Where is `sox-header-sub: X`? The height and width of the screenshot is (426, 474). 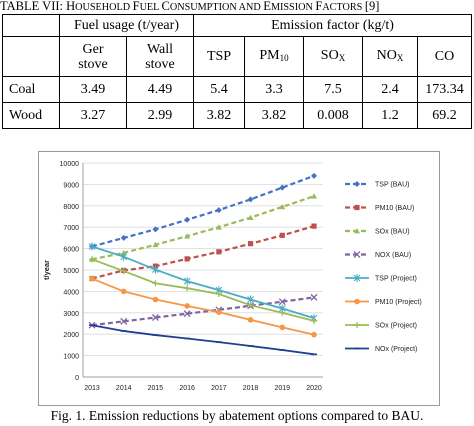
sox-header-sub: X is located at coordinates (342, 57).